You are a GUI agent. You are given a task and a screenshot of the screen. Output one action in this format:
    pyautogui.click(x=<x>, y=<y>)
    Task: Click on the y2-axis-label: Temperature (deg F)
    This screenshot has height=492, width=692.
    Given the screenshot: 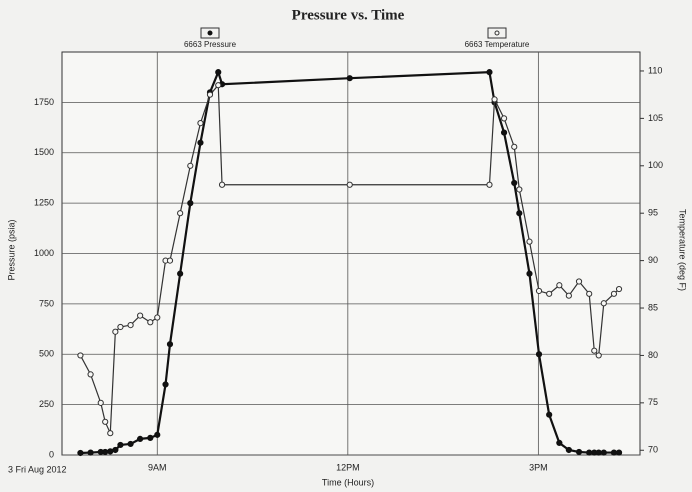 What is the action you would take?
    pyautogui.click(x=683, y=250)
    